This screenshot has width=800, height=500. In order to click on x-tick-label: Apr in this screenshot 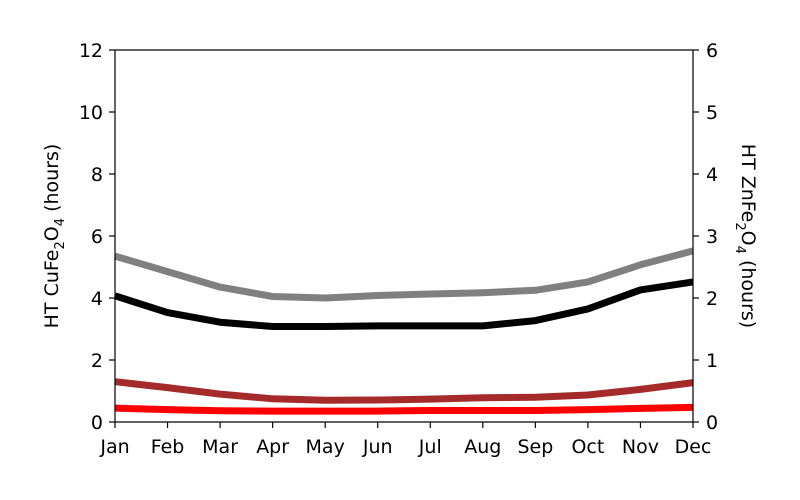, I will do `click(272, 447)`.